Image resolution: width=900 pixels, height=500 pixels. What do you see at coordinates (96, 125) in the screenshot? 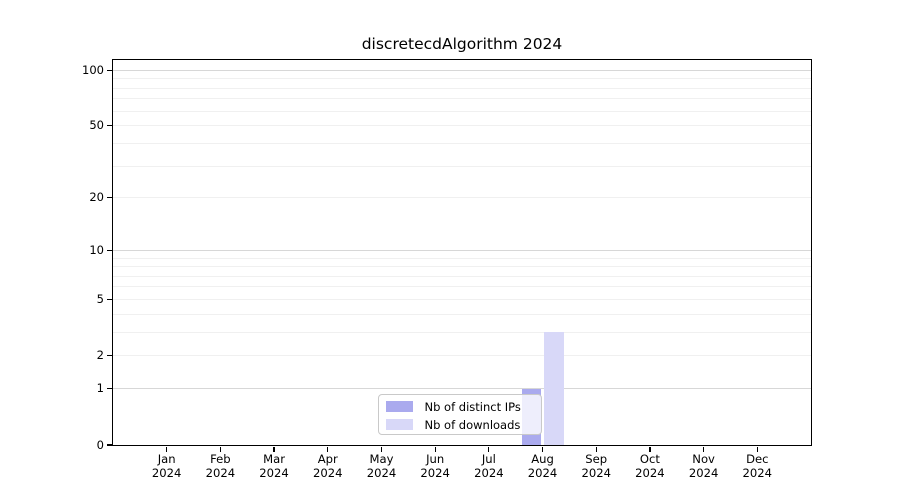
I see `y-tick-label: 50` at bounding box center [96, 125].